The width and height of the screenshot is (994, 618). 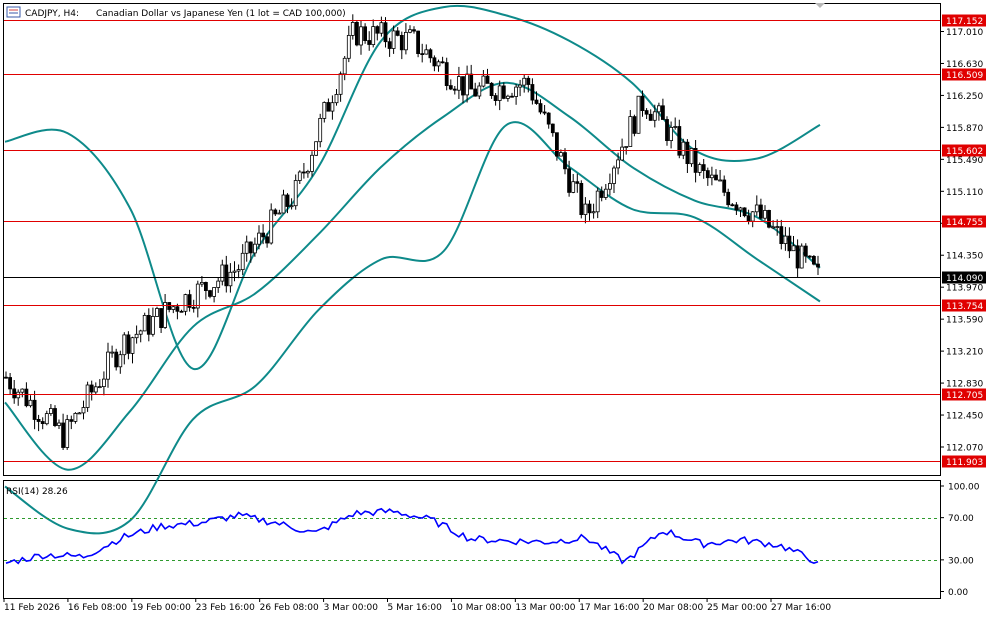 I want to click on price-tick-label: 116.250, so click(x=964, y=97).